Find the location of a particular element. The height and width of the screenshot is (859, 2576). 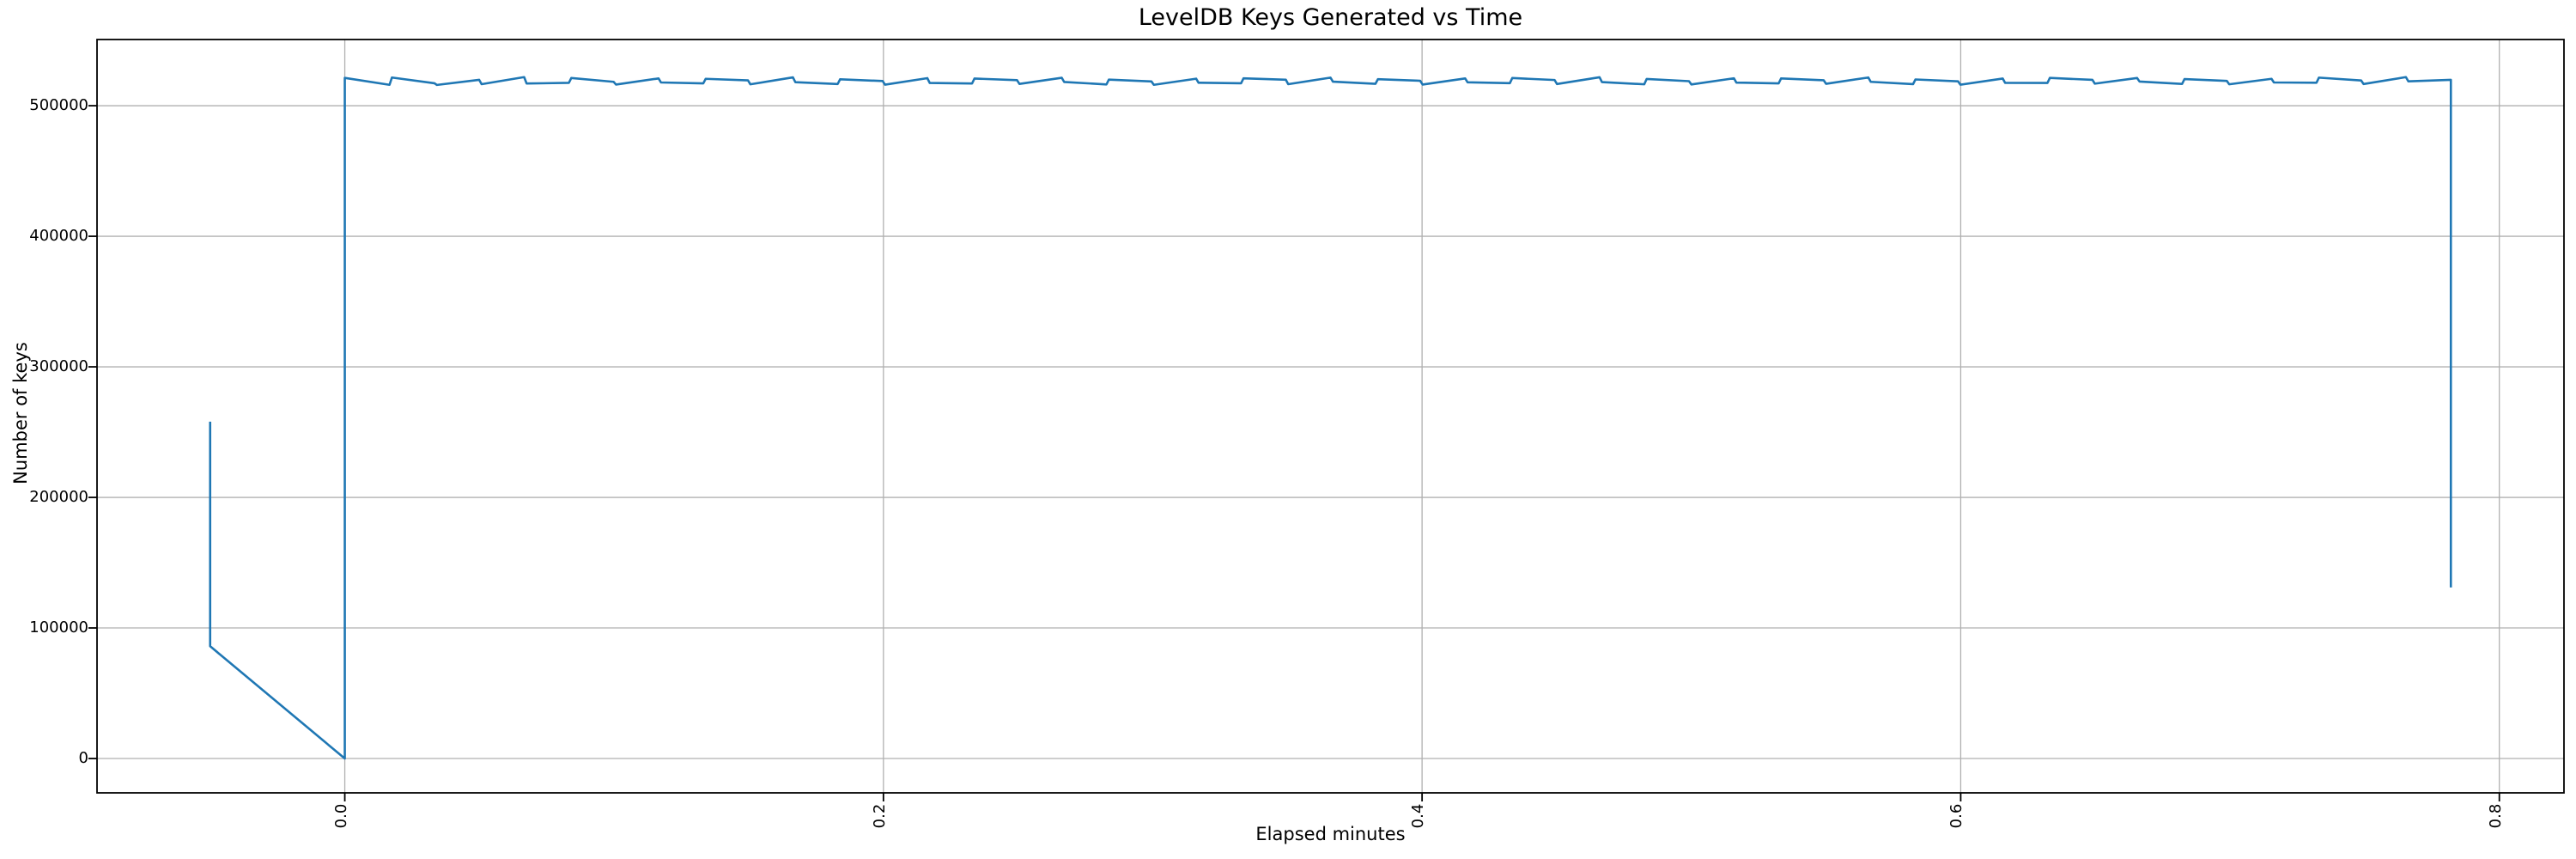

x-tick-label: 0.8 is located at coordinates (2495, 816).